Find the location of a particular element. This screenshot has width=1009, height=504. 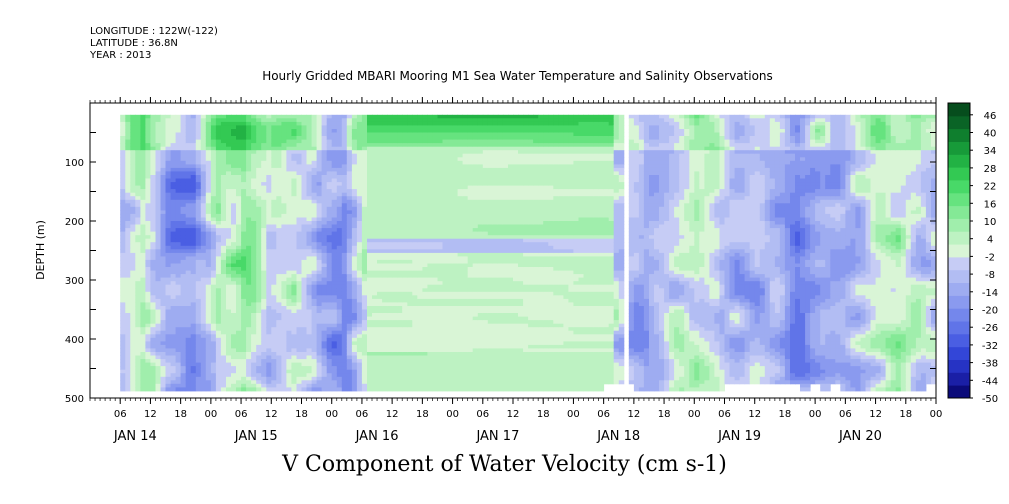

day-label: JAN 15 is located at coordinates (256, 436).